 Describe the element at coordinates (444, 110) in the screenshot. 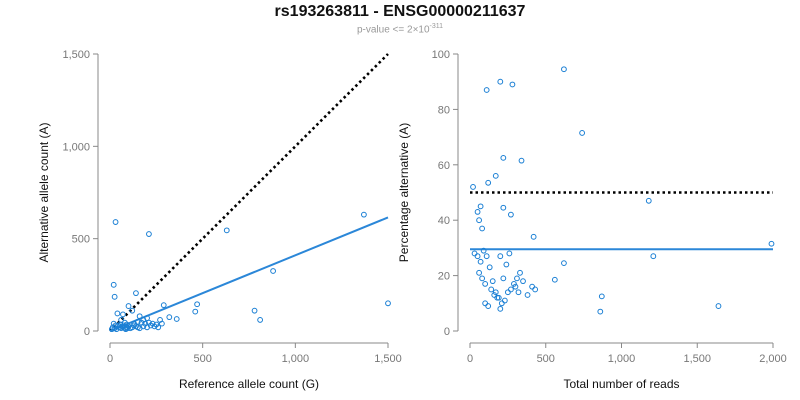

I see `y-tick-label: 80` at that location.